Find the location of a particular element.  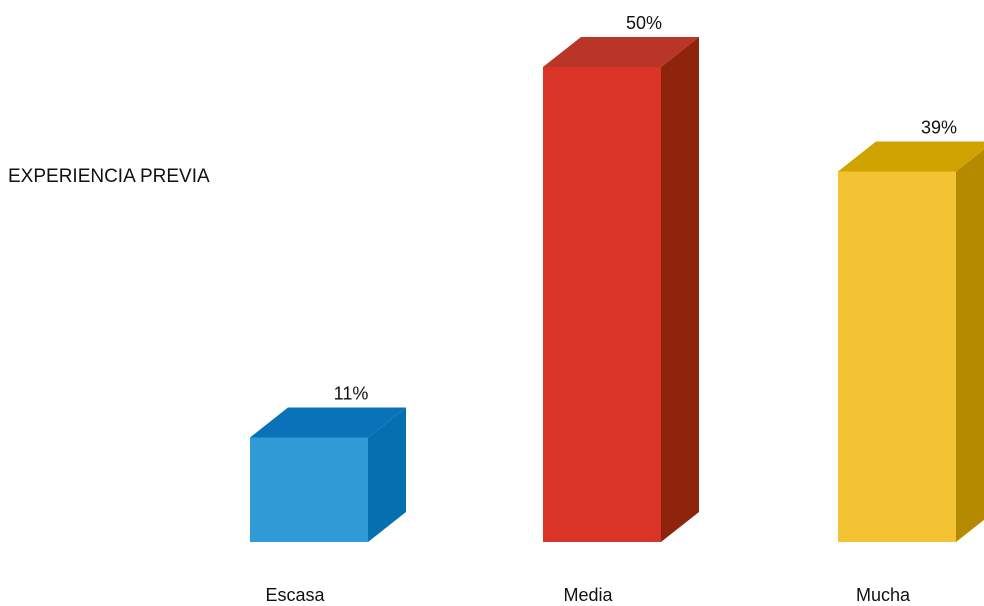

value-label-media: 50% is located at coordinates (644, 23).